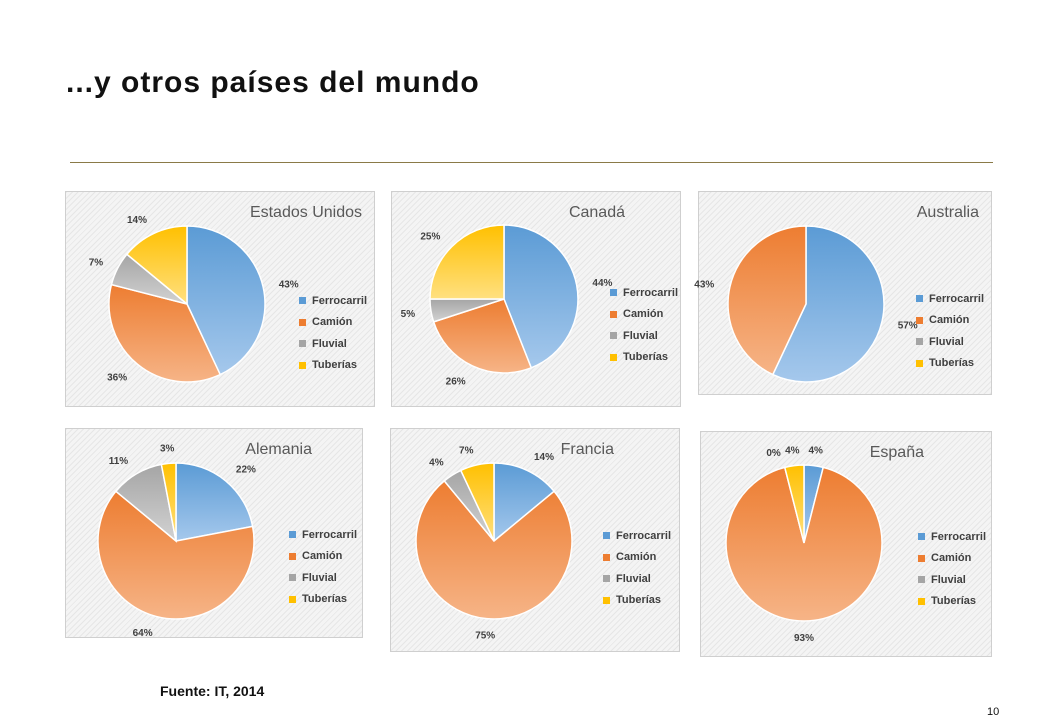 The image size is (1039, 720). Describe the element at coordinates (212, 691) in the screenshot. I see `source-note: Fuente: IT, 2014` at that location.